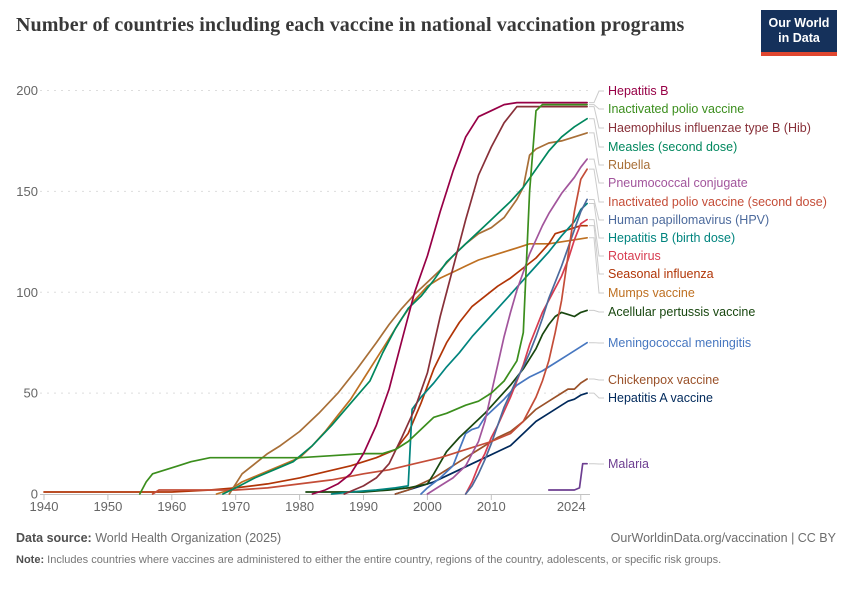  I want to click on legend-label-measles-second-dose: Measles (second dose), so click(673, 147).